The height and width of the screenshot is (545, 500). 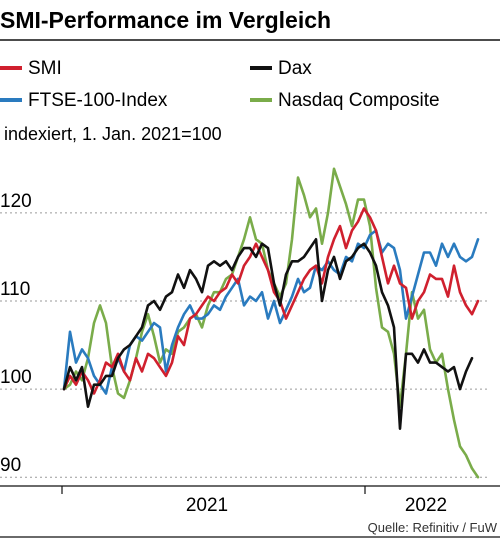 What do you see at coordinates (45, 68) in the screenshot?
I see `legend-label-0: SMI` at bounding box center [45, 68].